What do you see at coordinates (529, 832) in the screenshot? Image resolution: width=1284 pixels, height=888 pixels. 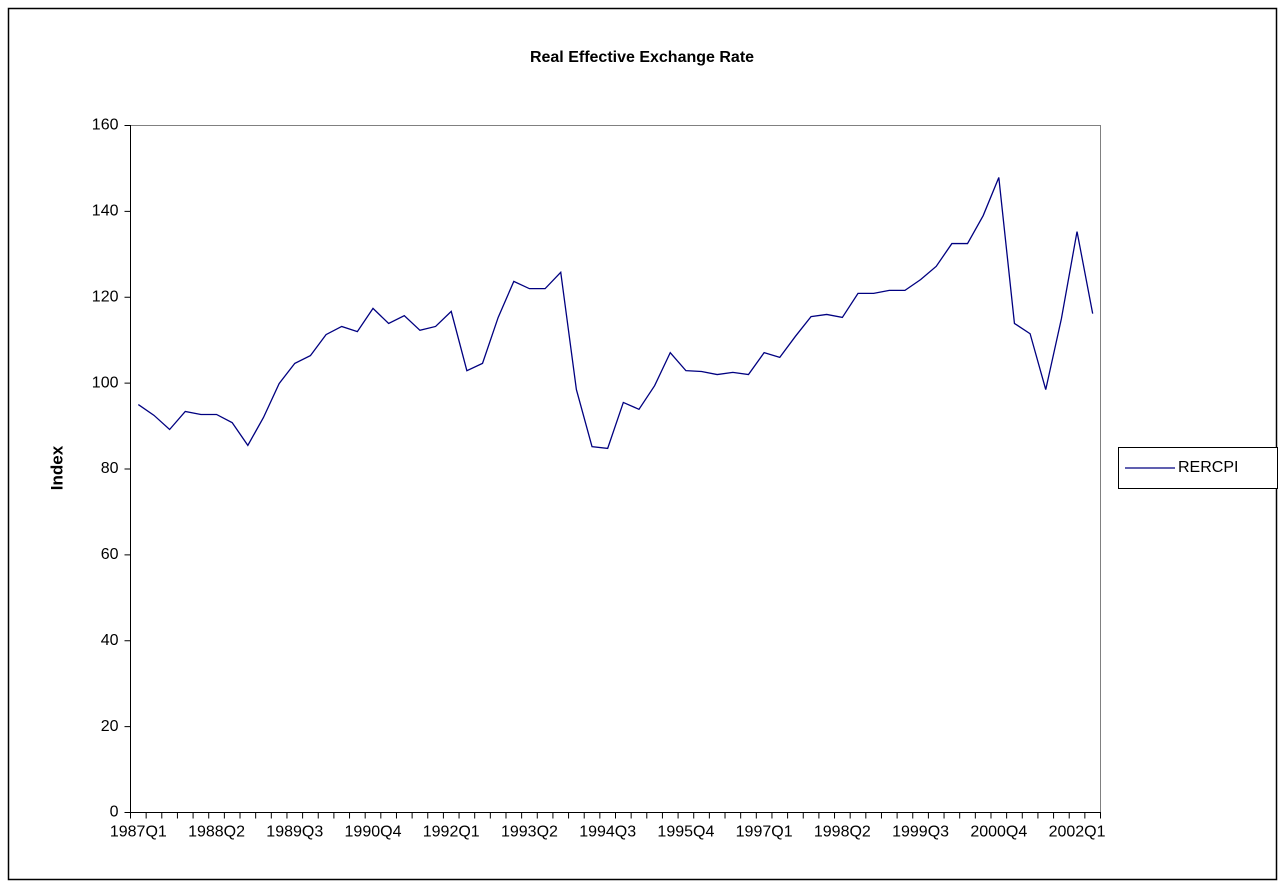 I see `x-tick-label: 1993Q2` at bounding box center [529, 832].